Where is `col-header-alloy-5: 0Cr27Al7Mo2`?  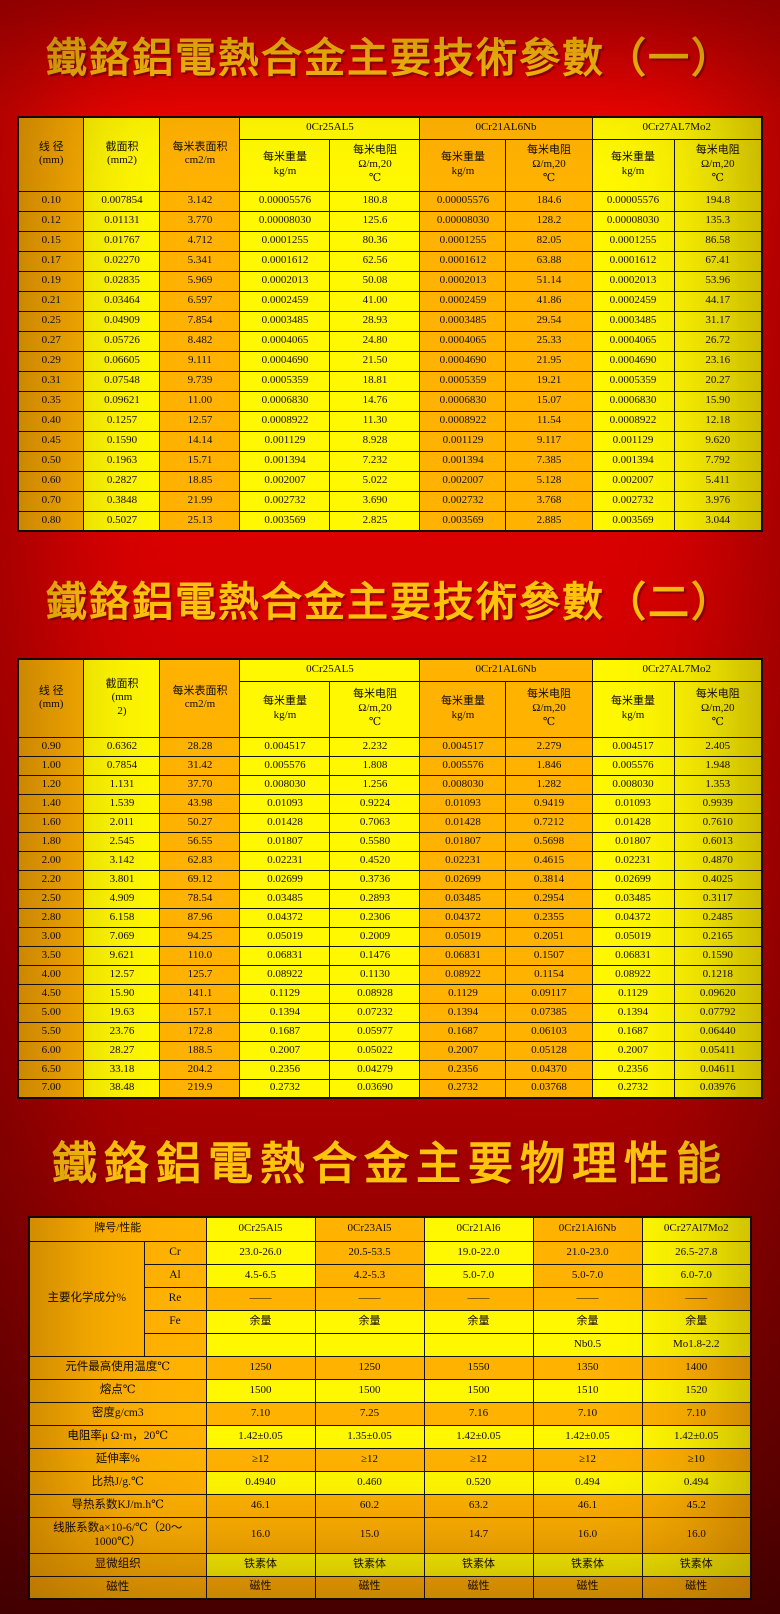
col-header-alloy-5: 0Cr27Al7Mo2 is located at coordinates (696, 1229).